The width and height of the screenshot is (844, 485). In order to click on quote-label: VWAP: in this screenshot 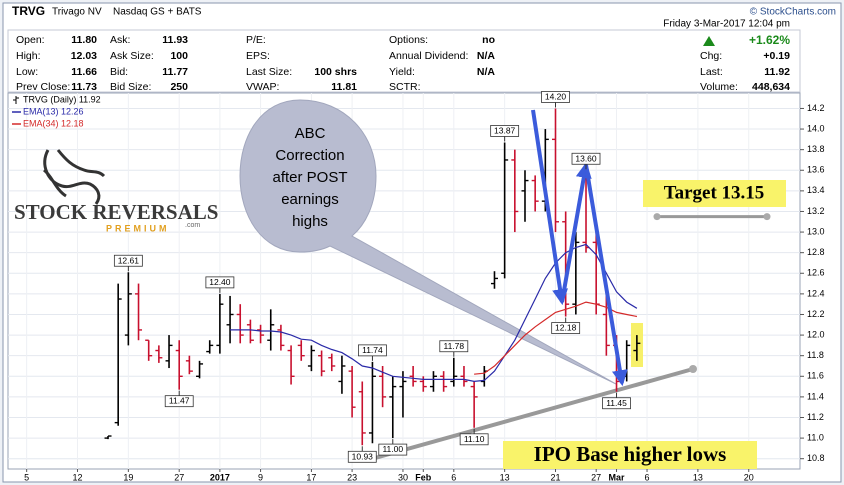, I will do `click(262, 87)`.